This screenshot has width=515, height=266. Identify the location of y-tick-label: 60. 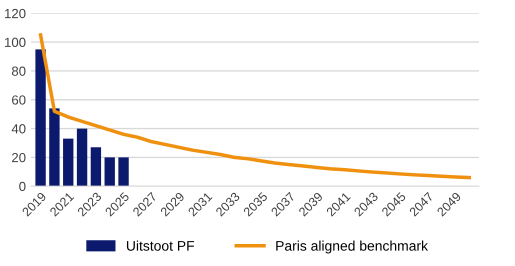
(19, 100).